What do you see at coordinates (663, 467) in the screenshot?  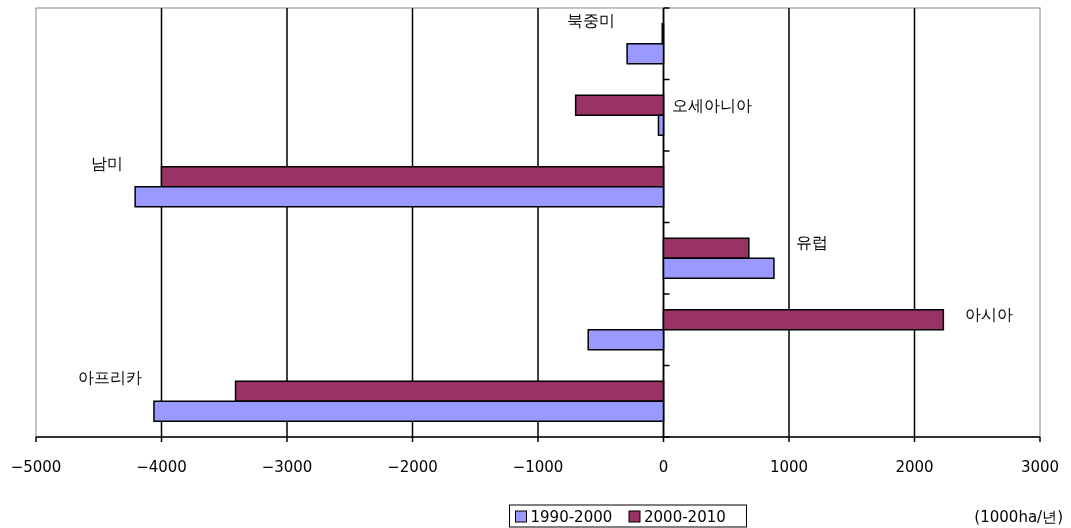 I see `x-tick-label: 0` at bounding box center [663, 467].